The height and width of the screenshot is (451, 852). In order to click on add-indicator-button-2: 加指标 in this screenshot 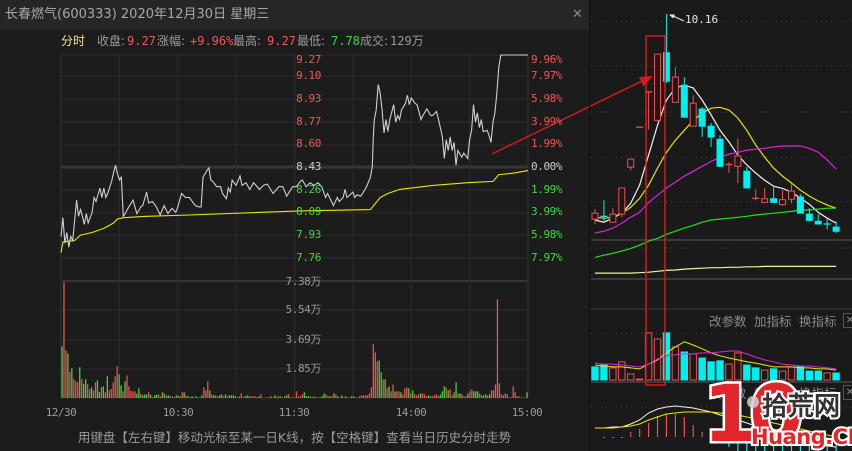, I will do `click(773, 393)`.